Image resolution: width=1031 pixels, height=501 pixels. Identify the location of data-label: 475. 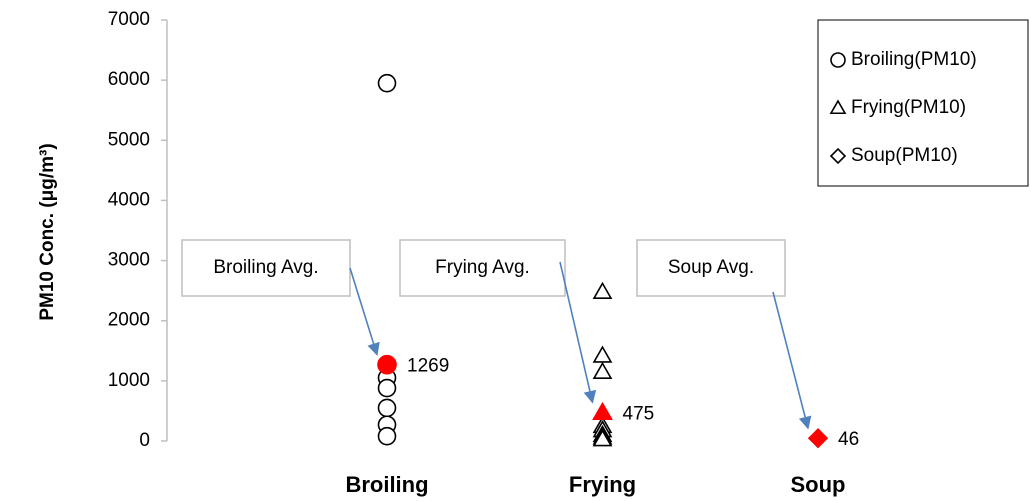
(639, 413).